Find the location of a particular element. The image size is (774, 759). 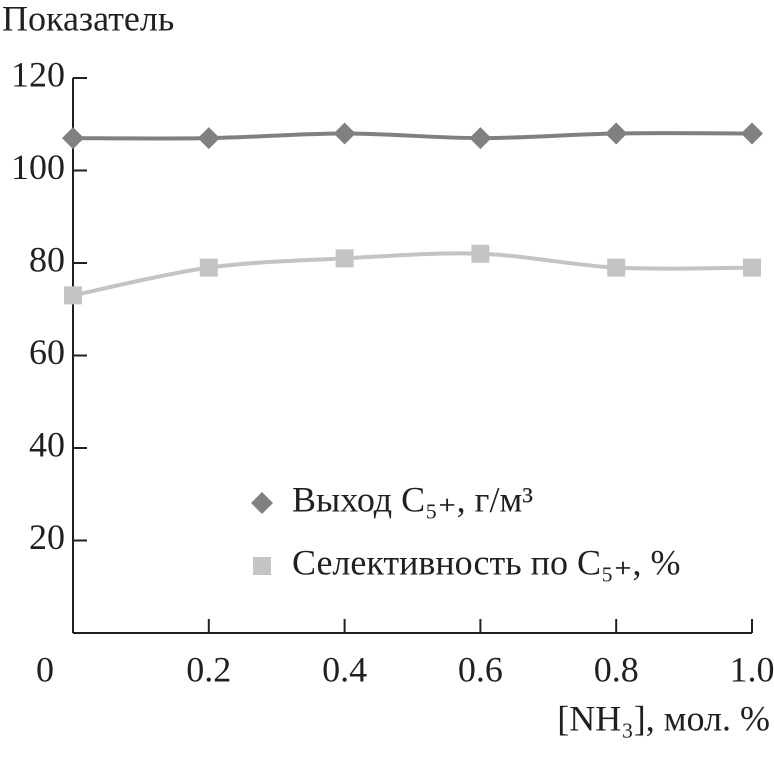

y-tick-label: 60 is located at coordinates (47, 352).